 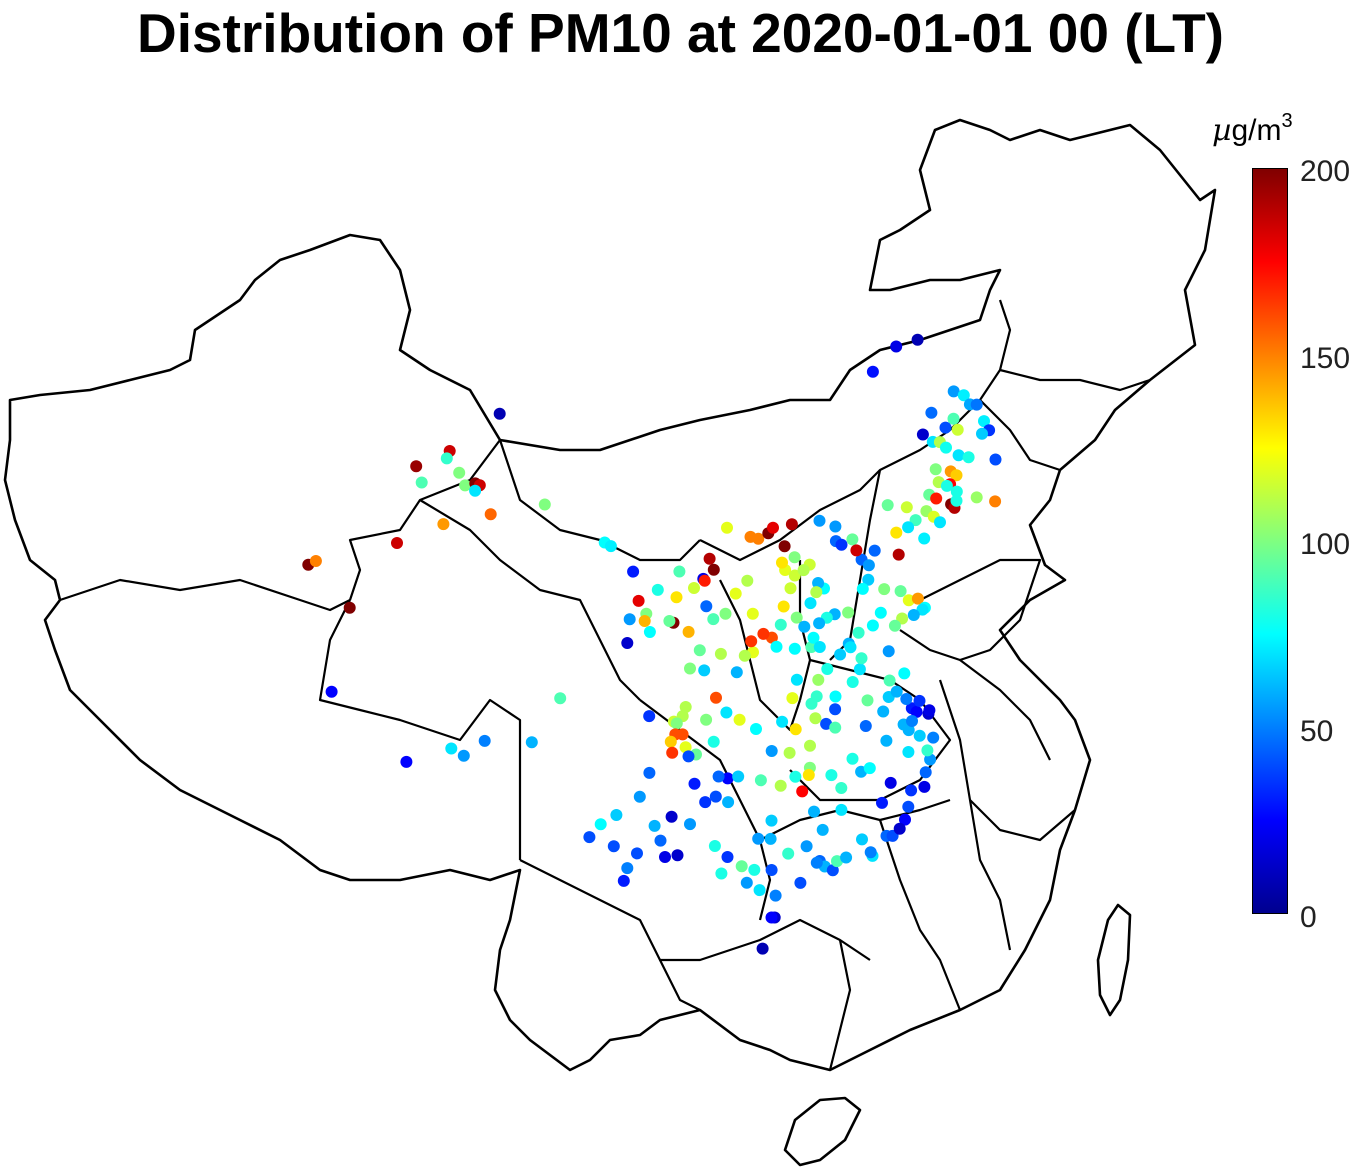 I want to click on province-border-xinjiang-gansu, so click(x=424, y=520).